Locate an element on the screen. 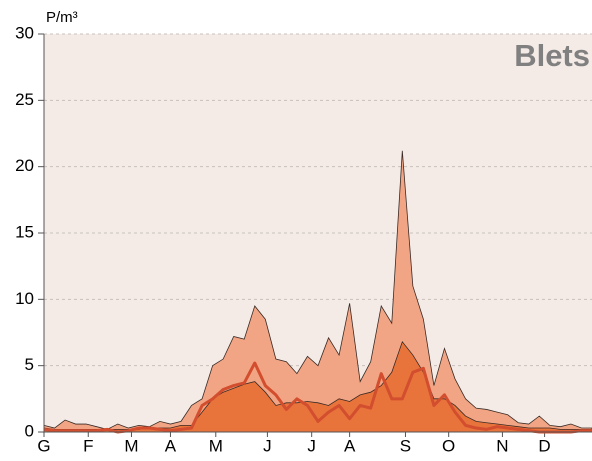  y-tick-label: 0 is located at coordinates (29, 430).